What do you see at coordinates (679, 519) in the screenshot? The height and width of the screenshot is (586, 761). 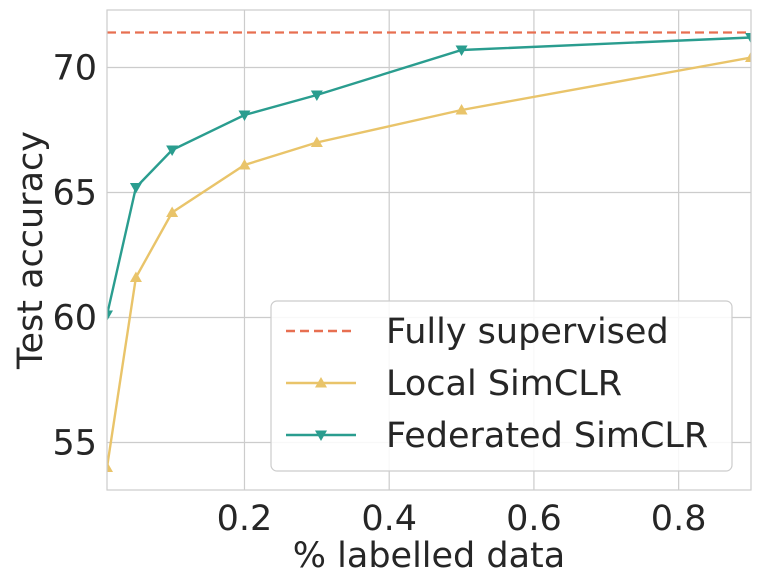 I see `x-tick-label: 0.8` at bounding box center [679, 519].